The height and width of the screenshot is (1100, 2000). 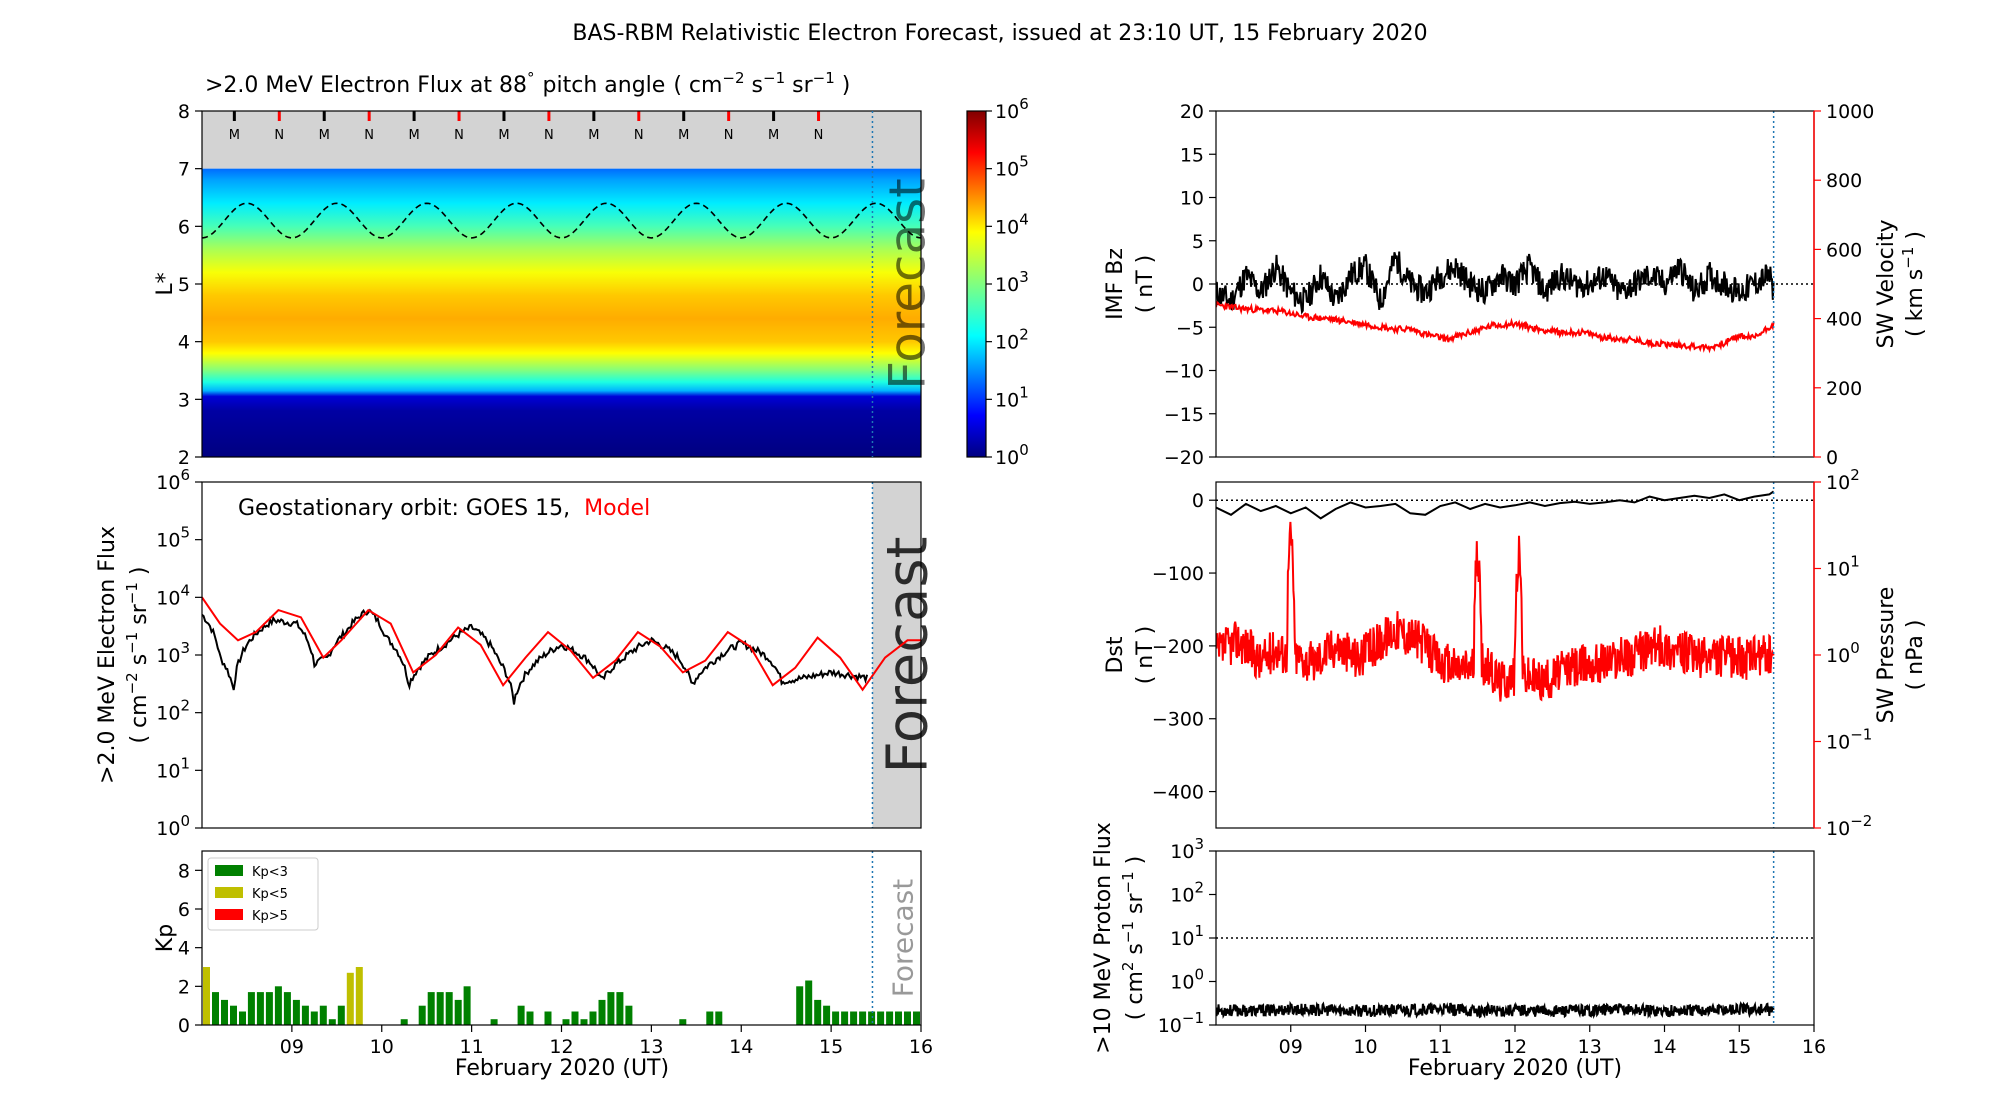 I want to click on colorbar-tick-label-2-base: 10, so click(x=1007, y=343).